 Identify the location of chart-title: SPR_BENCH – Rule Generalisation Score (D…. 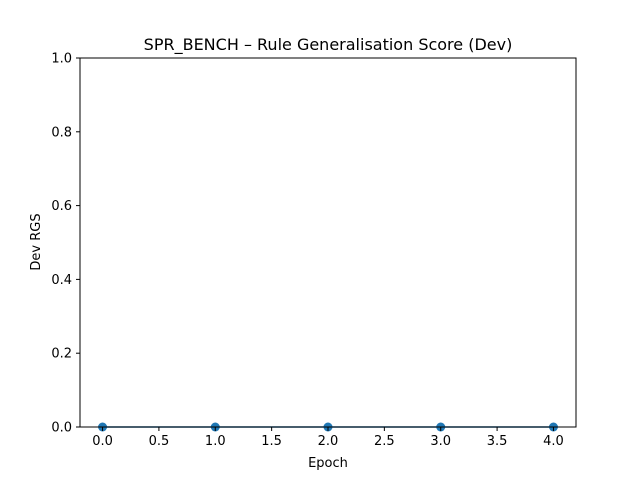
(328, 45).